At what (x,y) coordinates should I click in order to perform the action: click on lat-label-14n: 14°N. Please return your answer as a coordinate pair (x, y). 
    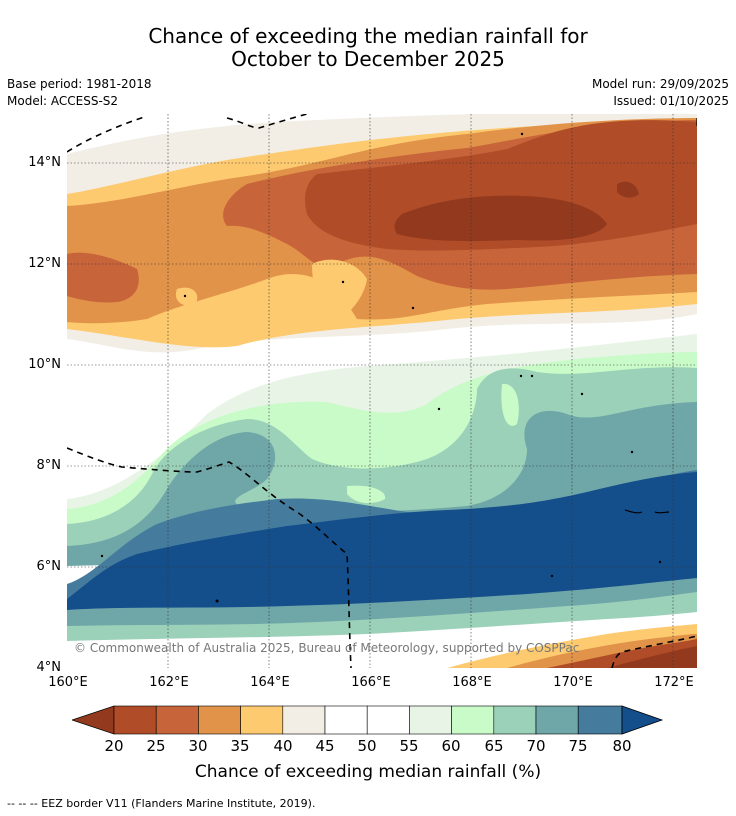
    Looking at the image, I should click on (44, 162).